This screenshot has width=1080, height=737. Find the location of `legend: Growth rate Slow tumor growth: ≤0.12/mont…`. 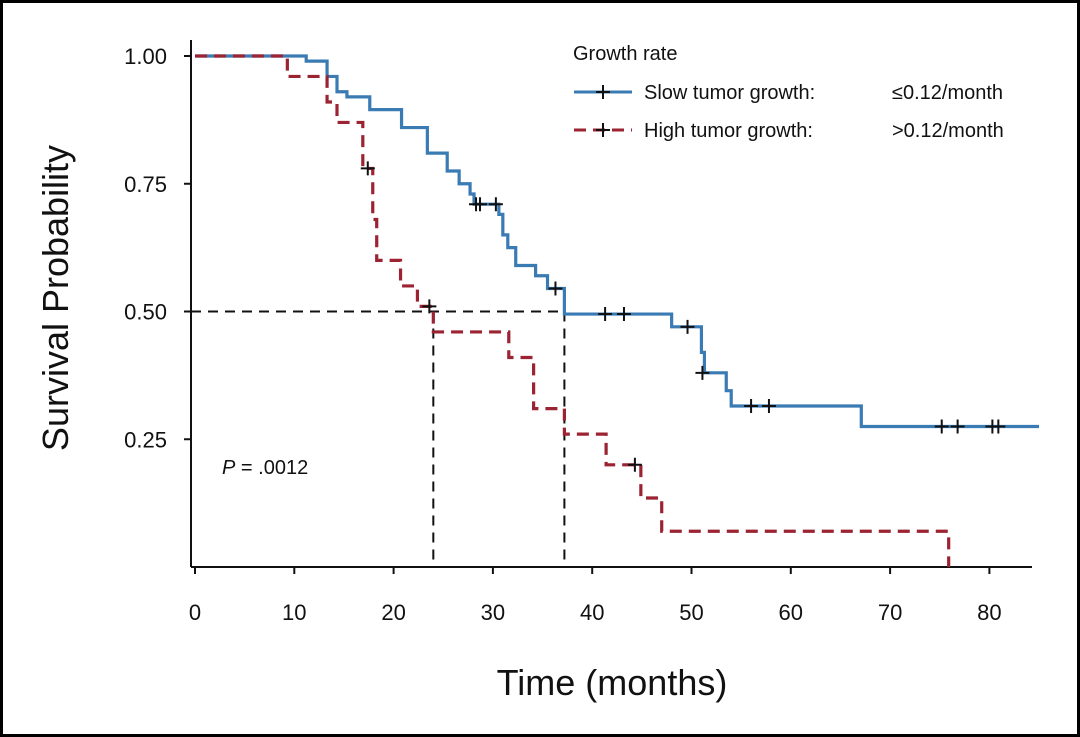

legend: Growth rate Slow tumor growth: ≤0.12/mont… is located at coordinates (788, 92).